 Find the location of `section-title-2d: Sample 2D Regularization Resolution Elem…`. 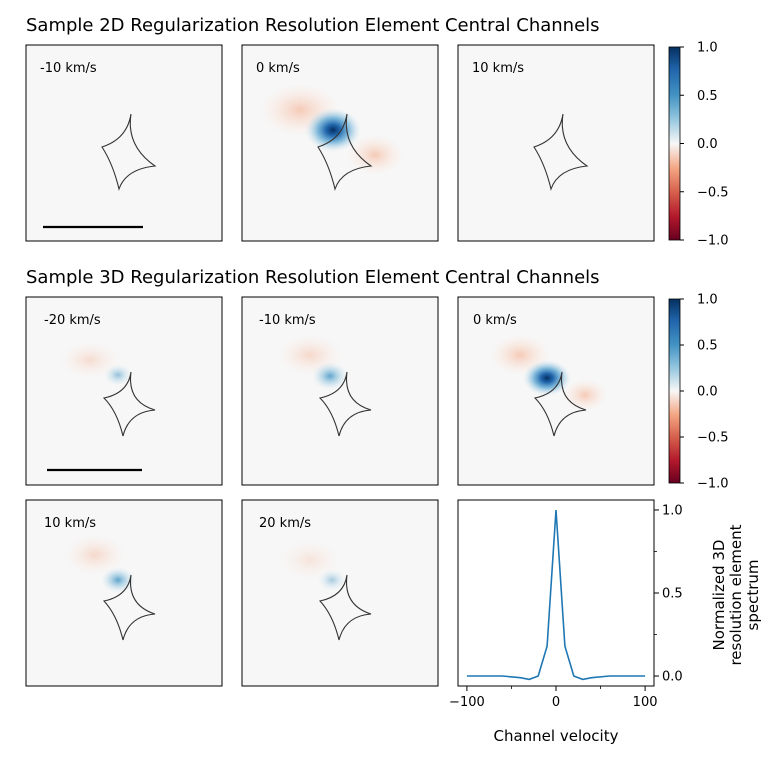

section-title-2d: Sample 2D Regularization Resolution Elem… is located at coordinates (313, 25).